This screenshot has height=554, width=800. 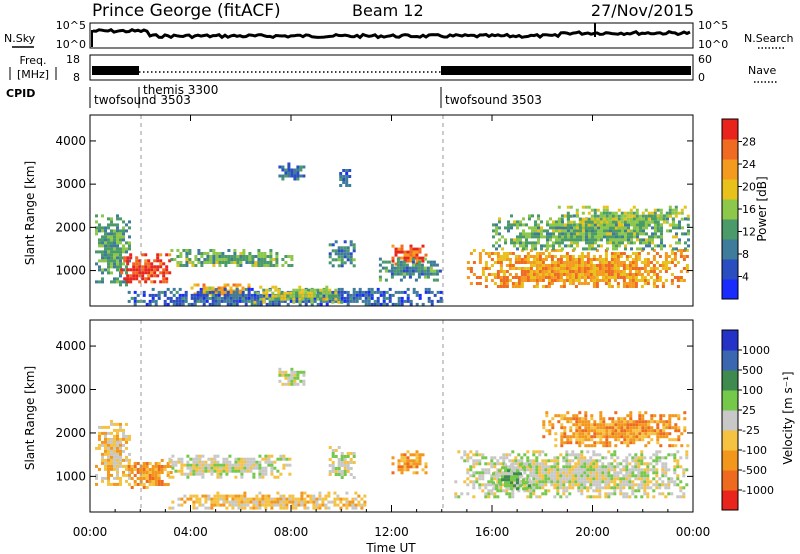 What do you see at coordinates (693, 532) in the screenshot?
I see `x-tick-label: 00:00` at bounding box center [693, 532].